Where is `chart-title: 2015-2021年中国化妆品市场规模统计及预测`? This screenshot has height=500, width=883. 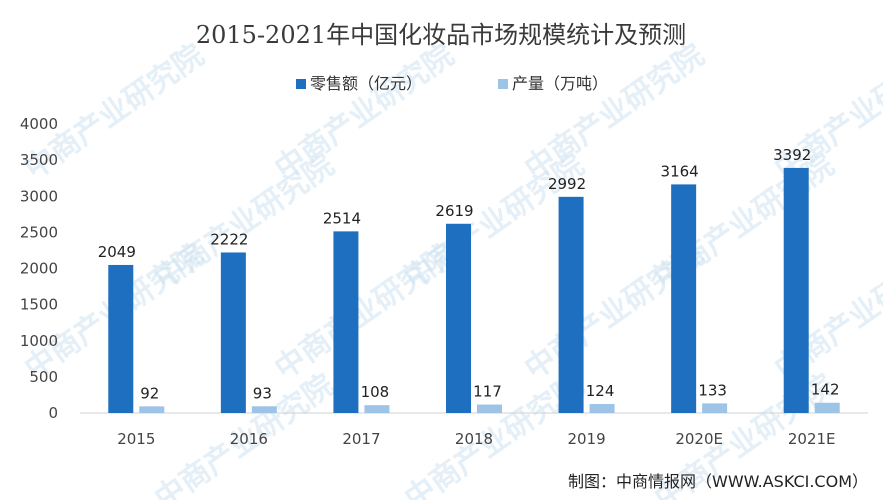
chart-title: 2015-2021年中国化妆品市场规模统计及预测 is located at coordinates (441, 35).